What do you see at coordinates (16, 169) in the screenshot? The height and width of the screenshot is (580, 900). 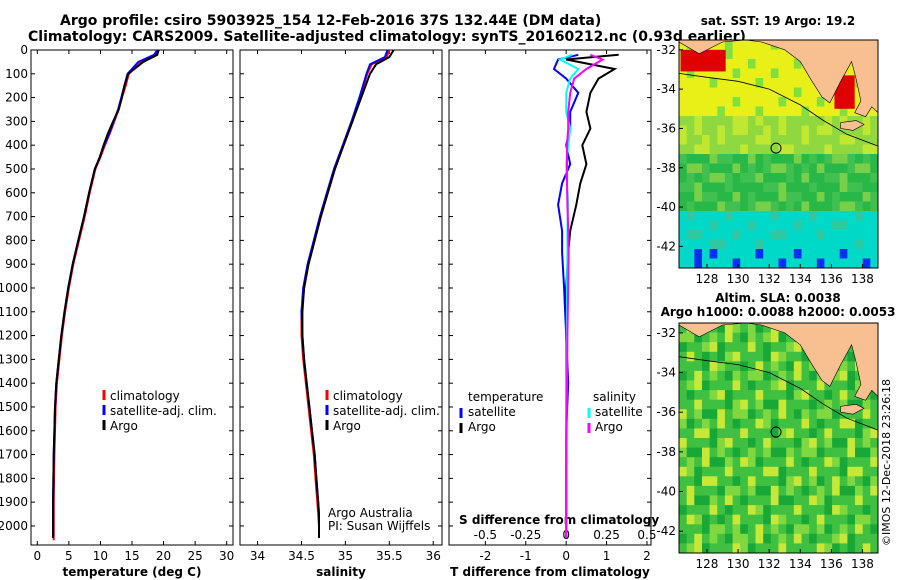 I see `depth-tick-label: 500` at bounding box center [16, 169].